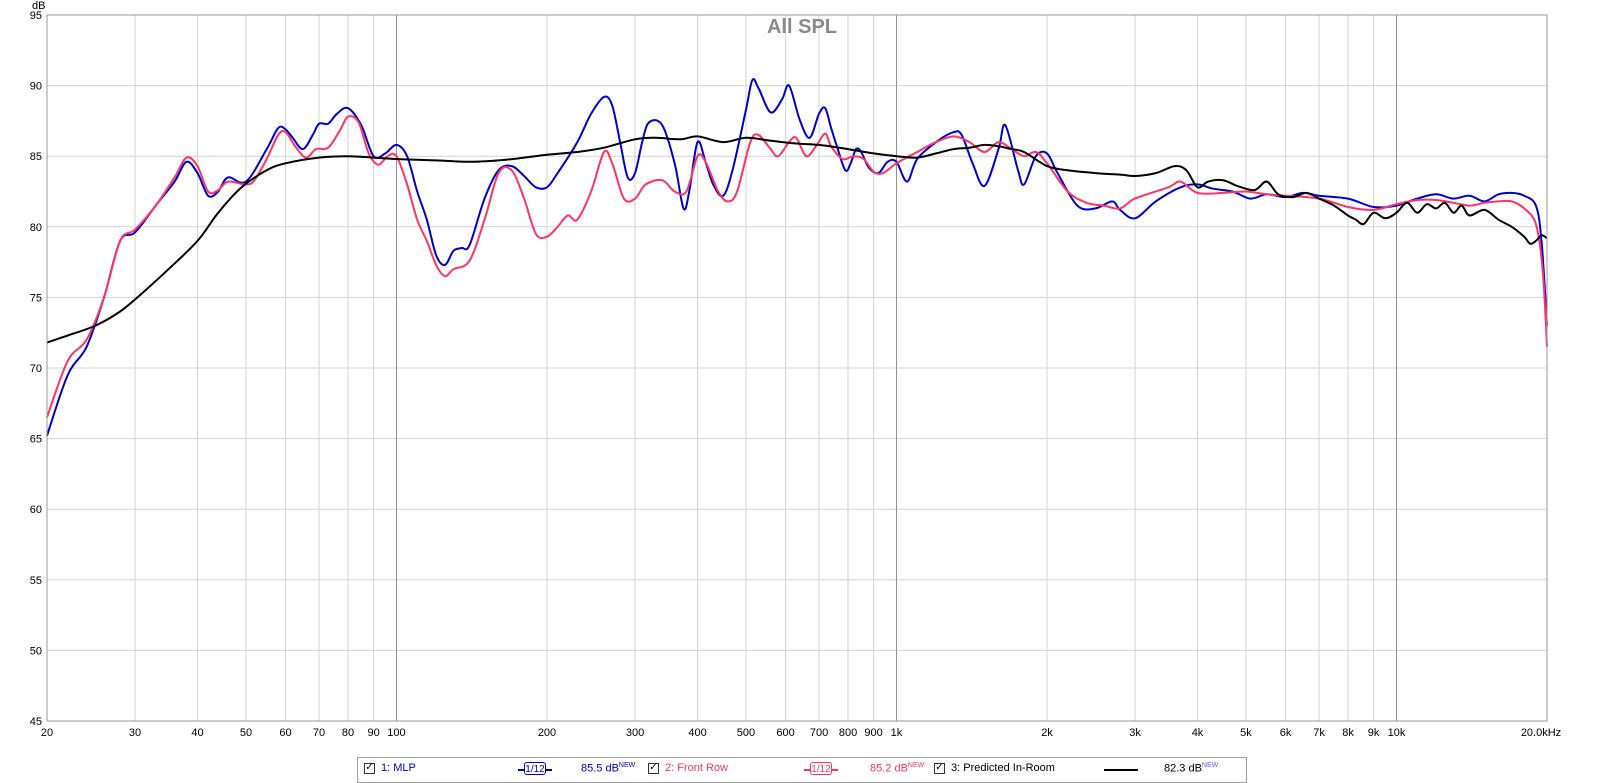  Describe the element at coordinates (746, 733) in the screenshot. I see `x-tick-label: 500` at that location.